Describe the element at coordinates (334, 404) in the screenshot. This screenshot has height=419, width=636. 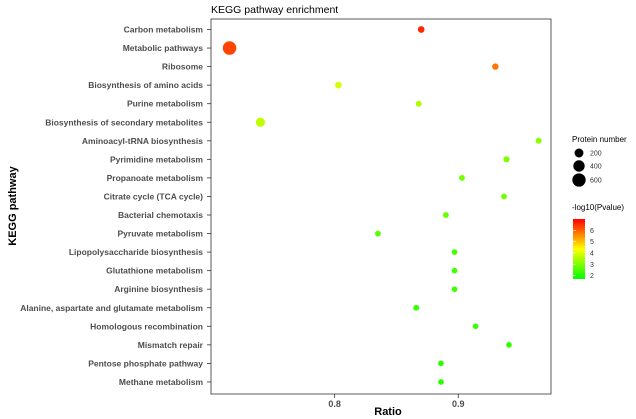
I see `x-tick-label: 0.8` at that location.